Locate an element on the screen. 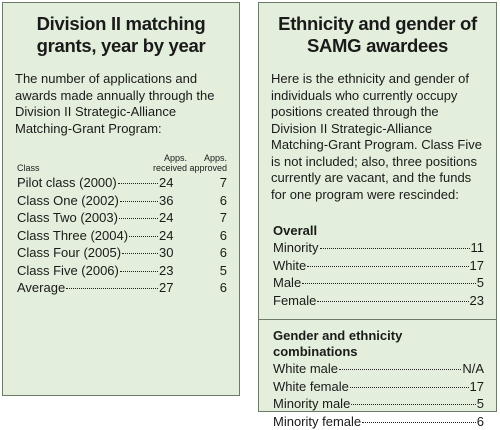 Image resolution: width=500 pixels, height=430 pixels. row-label: White is located at coordinates (371, 266).